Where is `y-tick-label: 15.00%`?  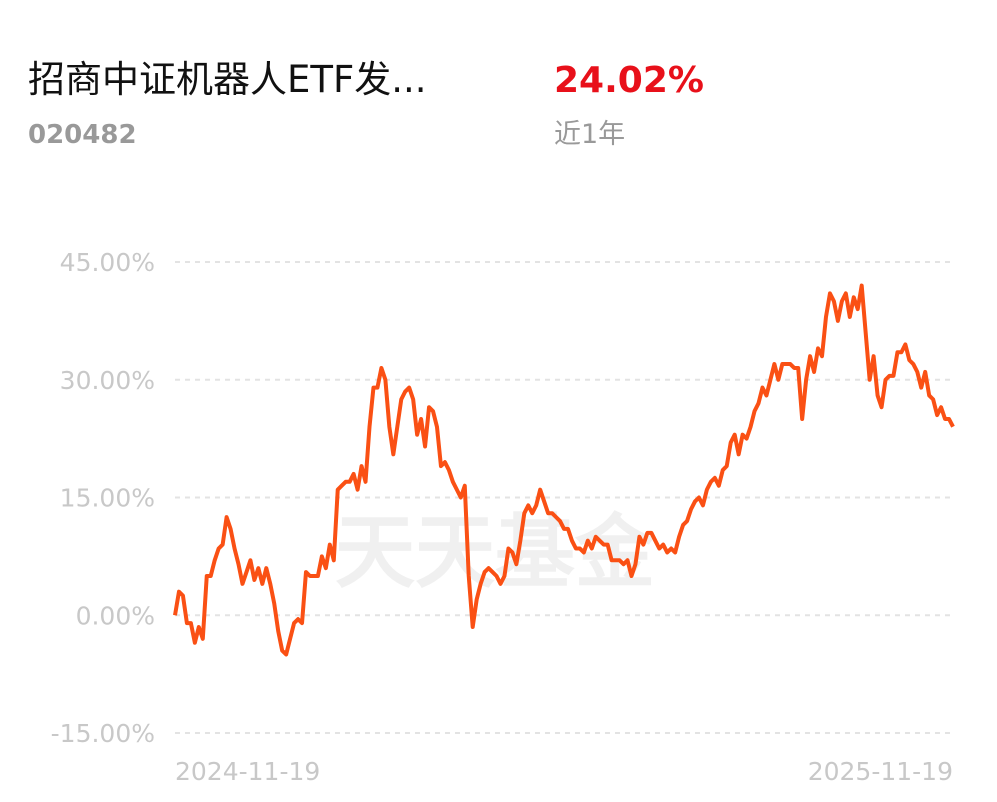 y-tick-label: 15.00% is located at coordinates (107, 498).